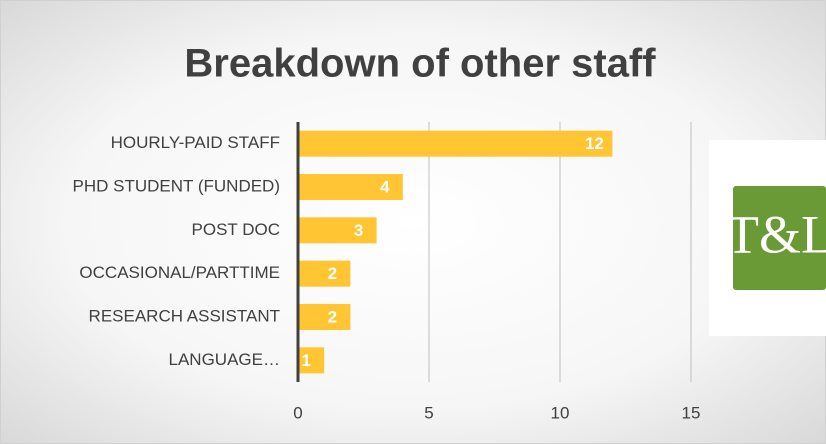 This screenshot has height=444, width=826. Describe the element at coordinates (236, 229) in the screenshot. I see `y-tick-label: POST DOC` at that location.